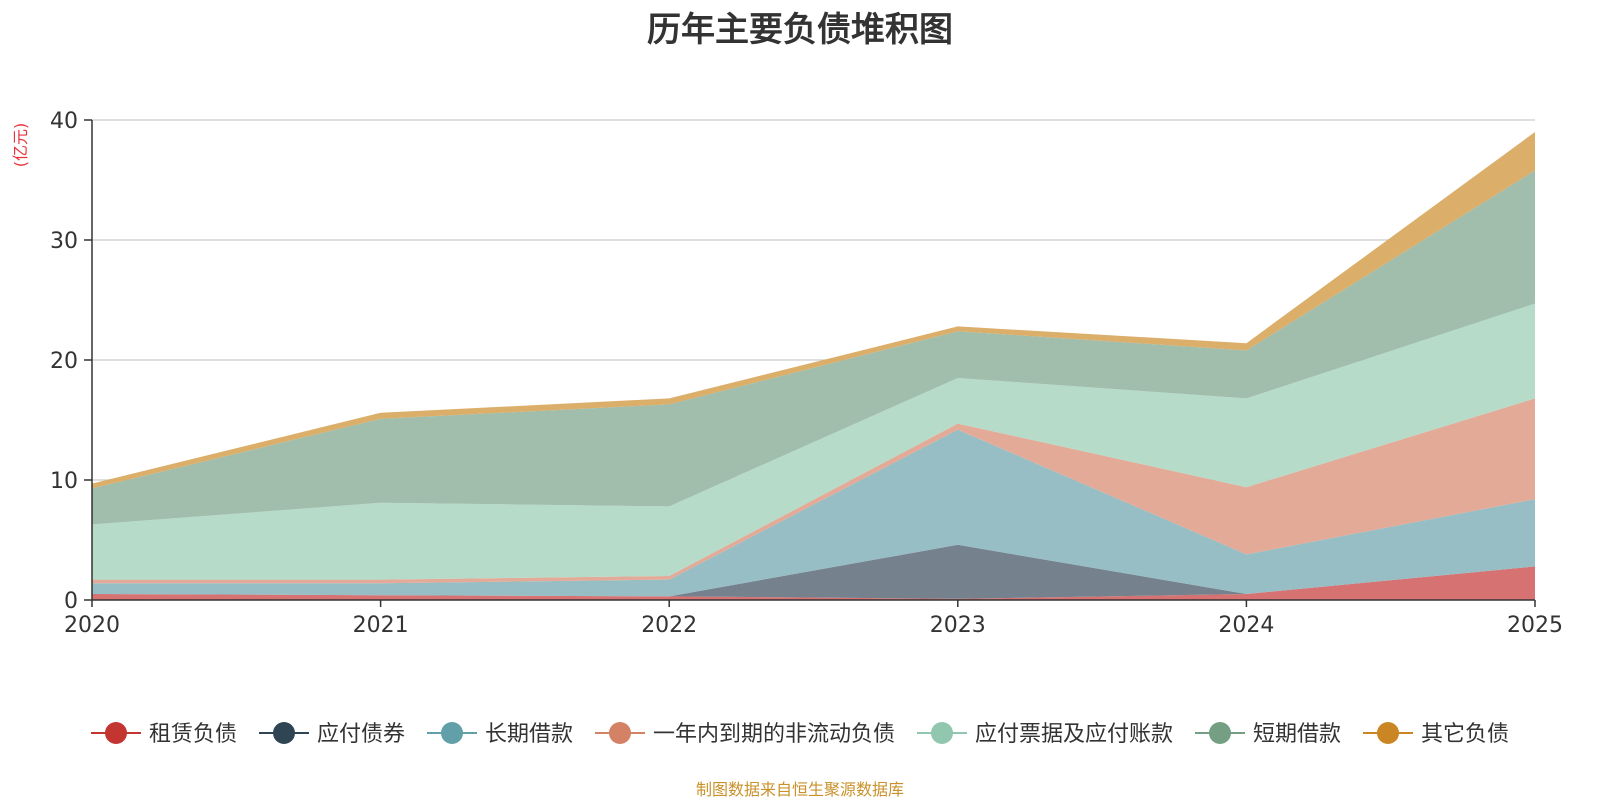 The width and height of the screenshot is (1600, 800). I want to click on x-tick-label: 2024, so click(1246, 625).